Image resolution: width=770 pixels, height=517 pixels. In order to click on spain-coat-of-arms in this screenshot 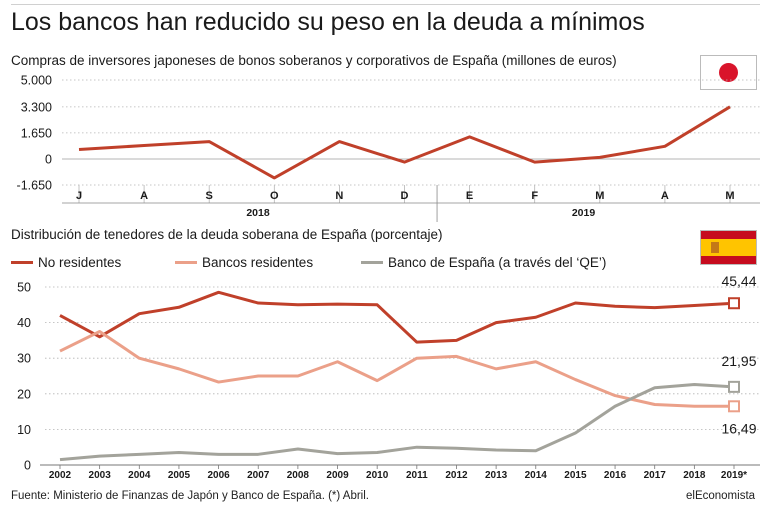, I will do `click(715, 247)`.